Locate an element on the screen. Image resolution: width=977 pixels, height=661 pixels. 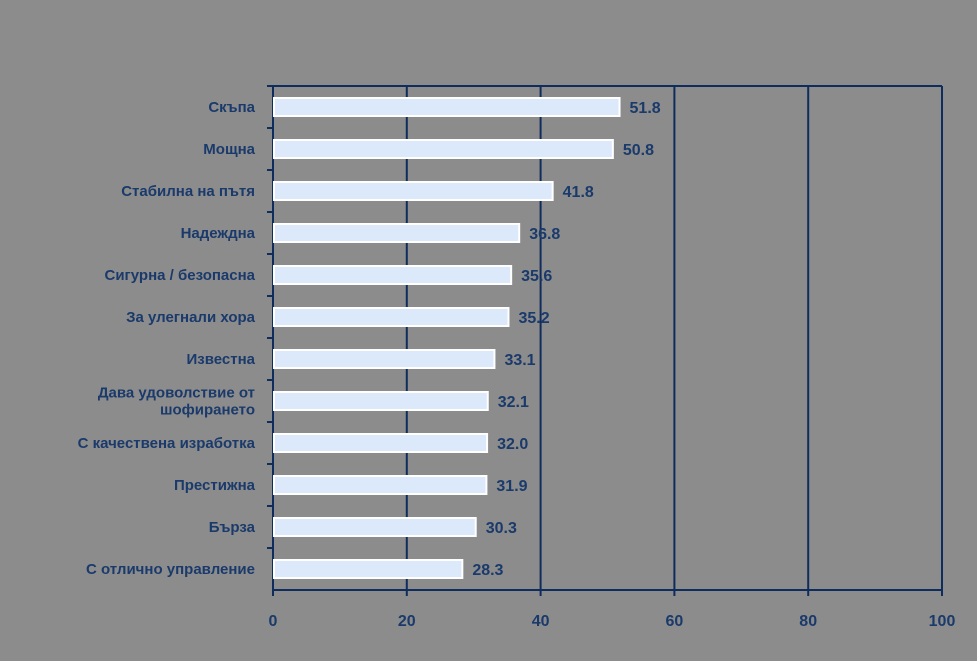
category-label-line: С отлично управление is located at coordinates (170, 569).